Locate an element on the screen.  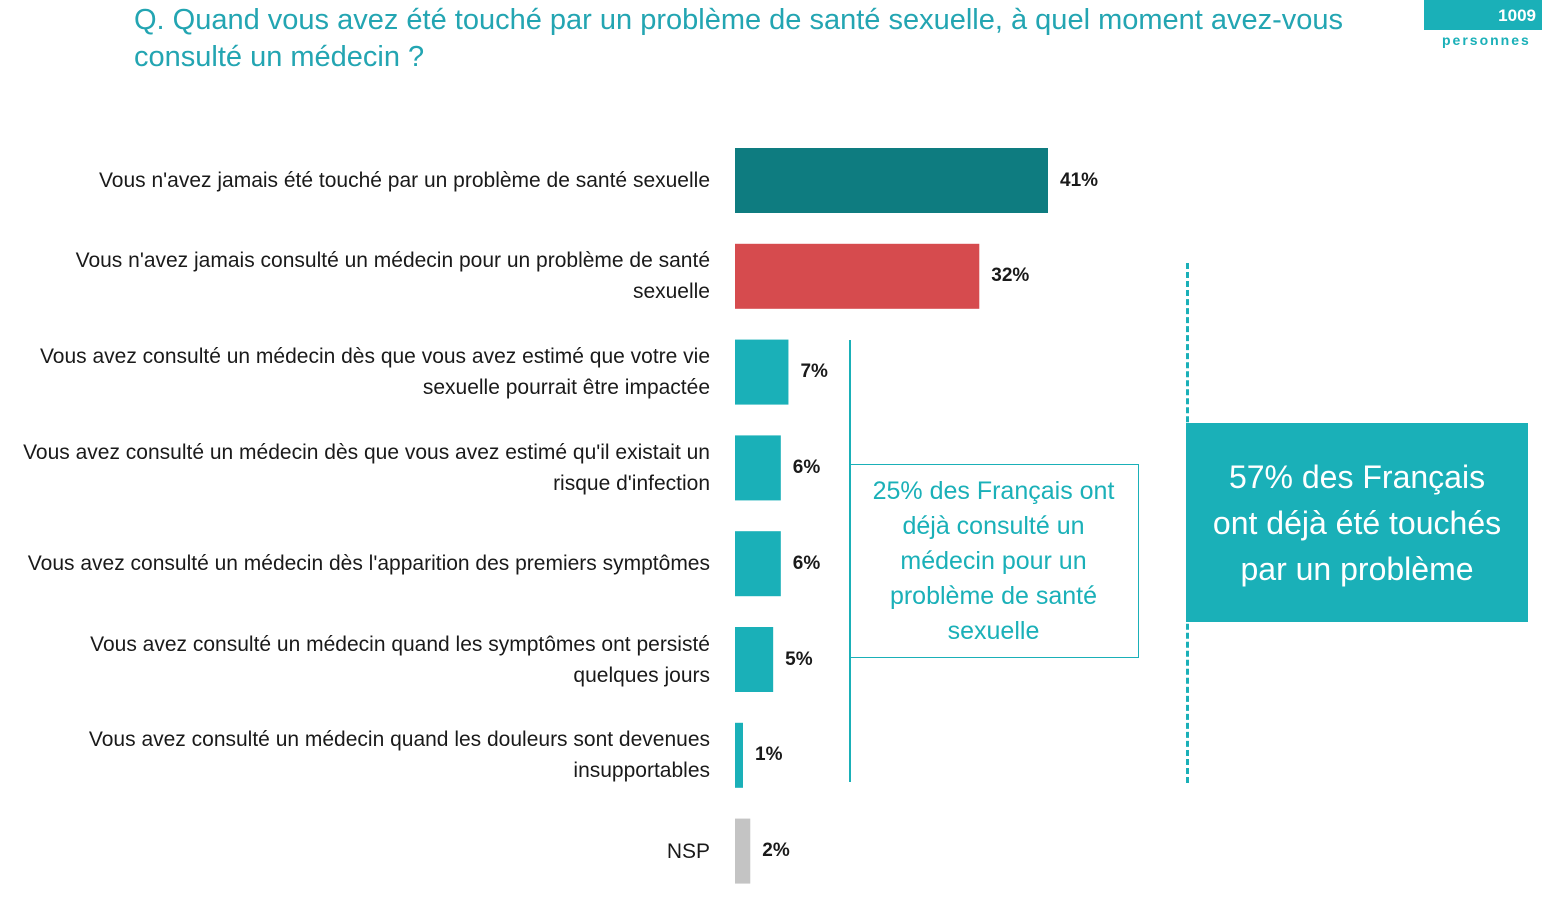
value-label: 2% is located at coordinates (776, 851).